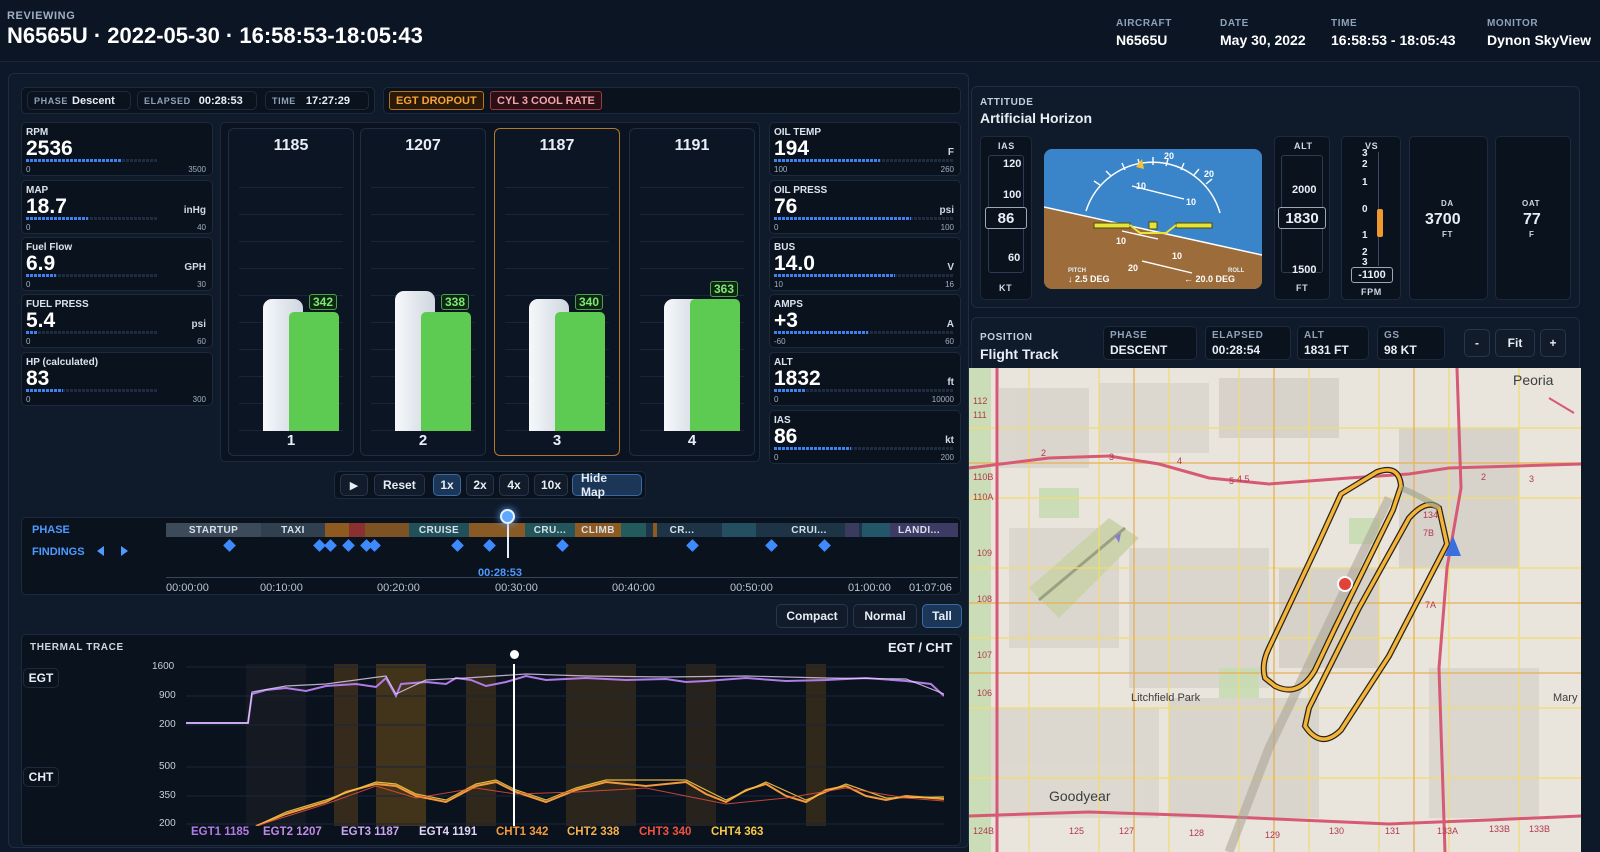 This screenshot has height=852, width=1600. I want to click on map-road-label: 110B, so click(983, 477).